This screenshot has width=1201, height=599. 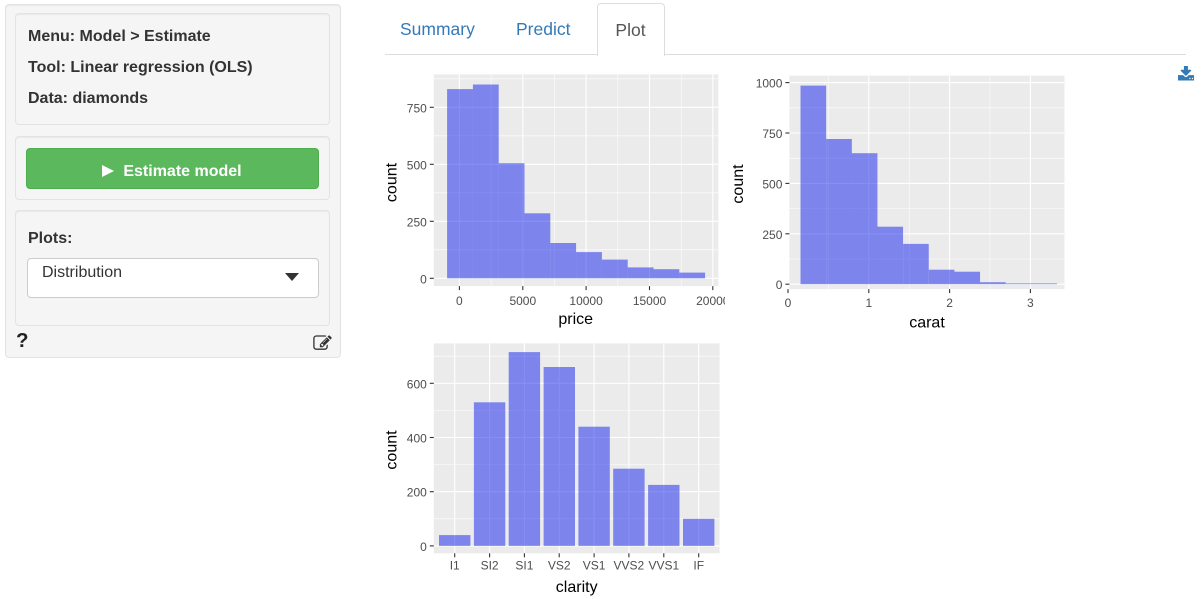 What do you see at coordinates (949, 303) in the screenshot?
I see `svg-text: 2` at bounding box center [949, 303].